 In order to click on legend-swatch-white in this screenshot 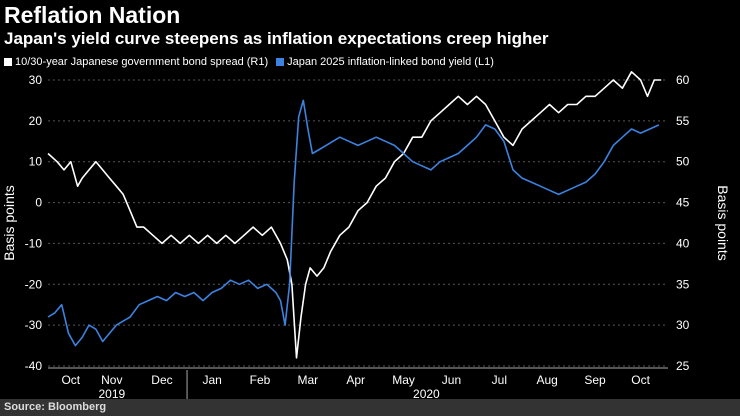, I will do `click(8, 62)`.